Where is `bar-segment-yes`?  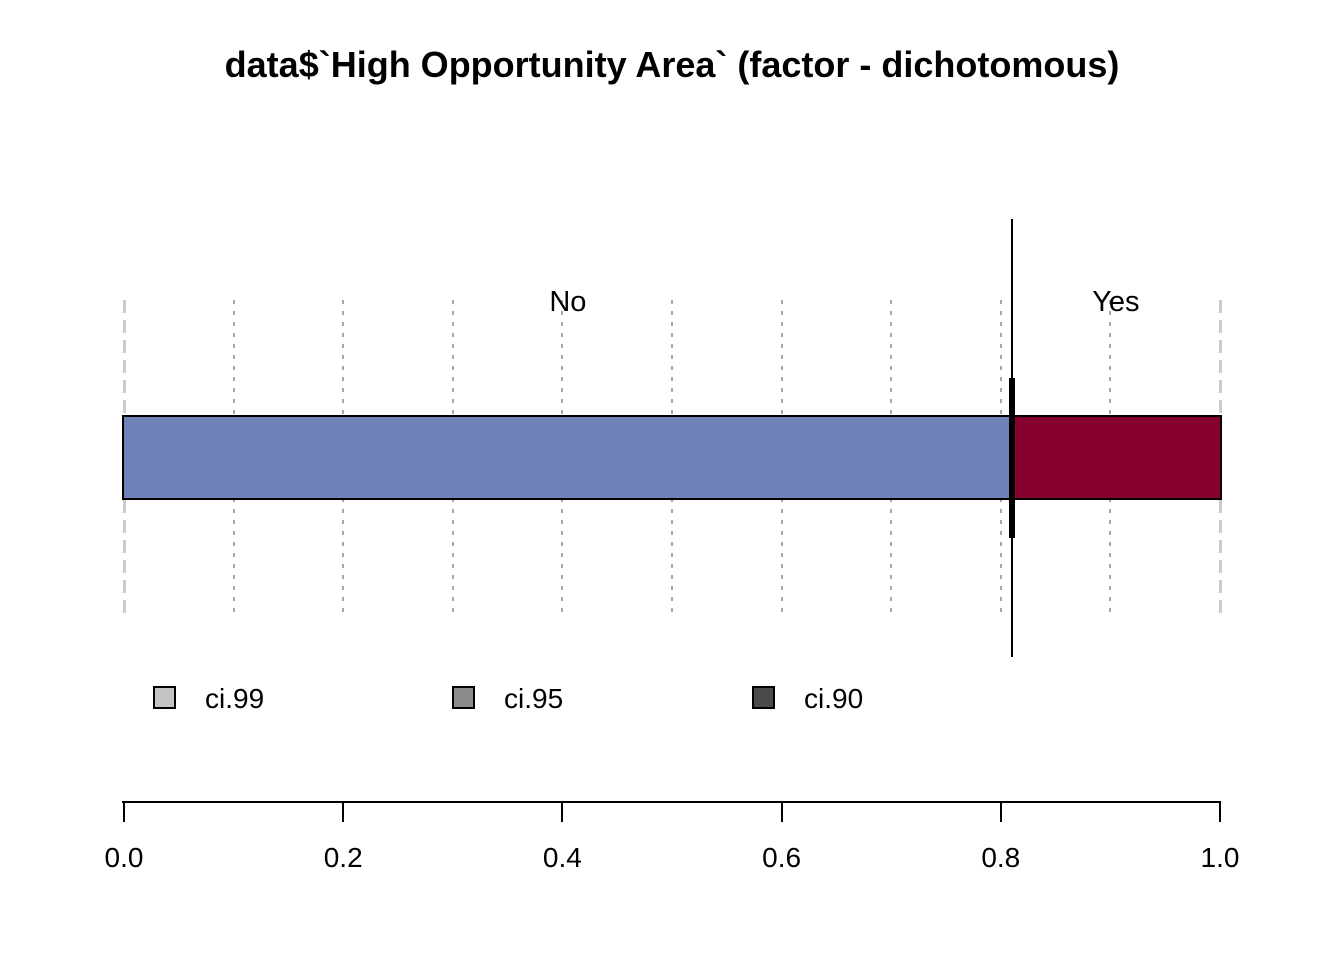 bar-segment-yes is located at coordinates (1115, 457).